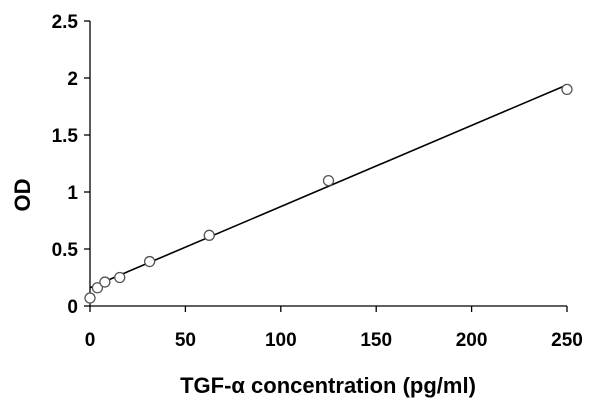 The width and height of the screenshot is (600, 404). What do you see at coordinates (22, 195) in the screenshot?
I see `y-axis-title: OD` at bounding box center [22, 195].